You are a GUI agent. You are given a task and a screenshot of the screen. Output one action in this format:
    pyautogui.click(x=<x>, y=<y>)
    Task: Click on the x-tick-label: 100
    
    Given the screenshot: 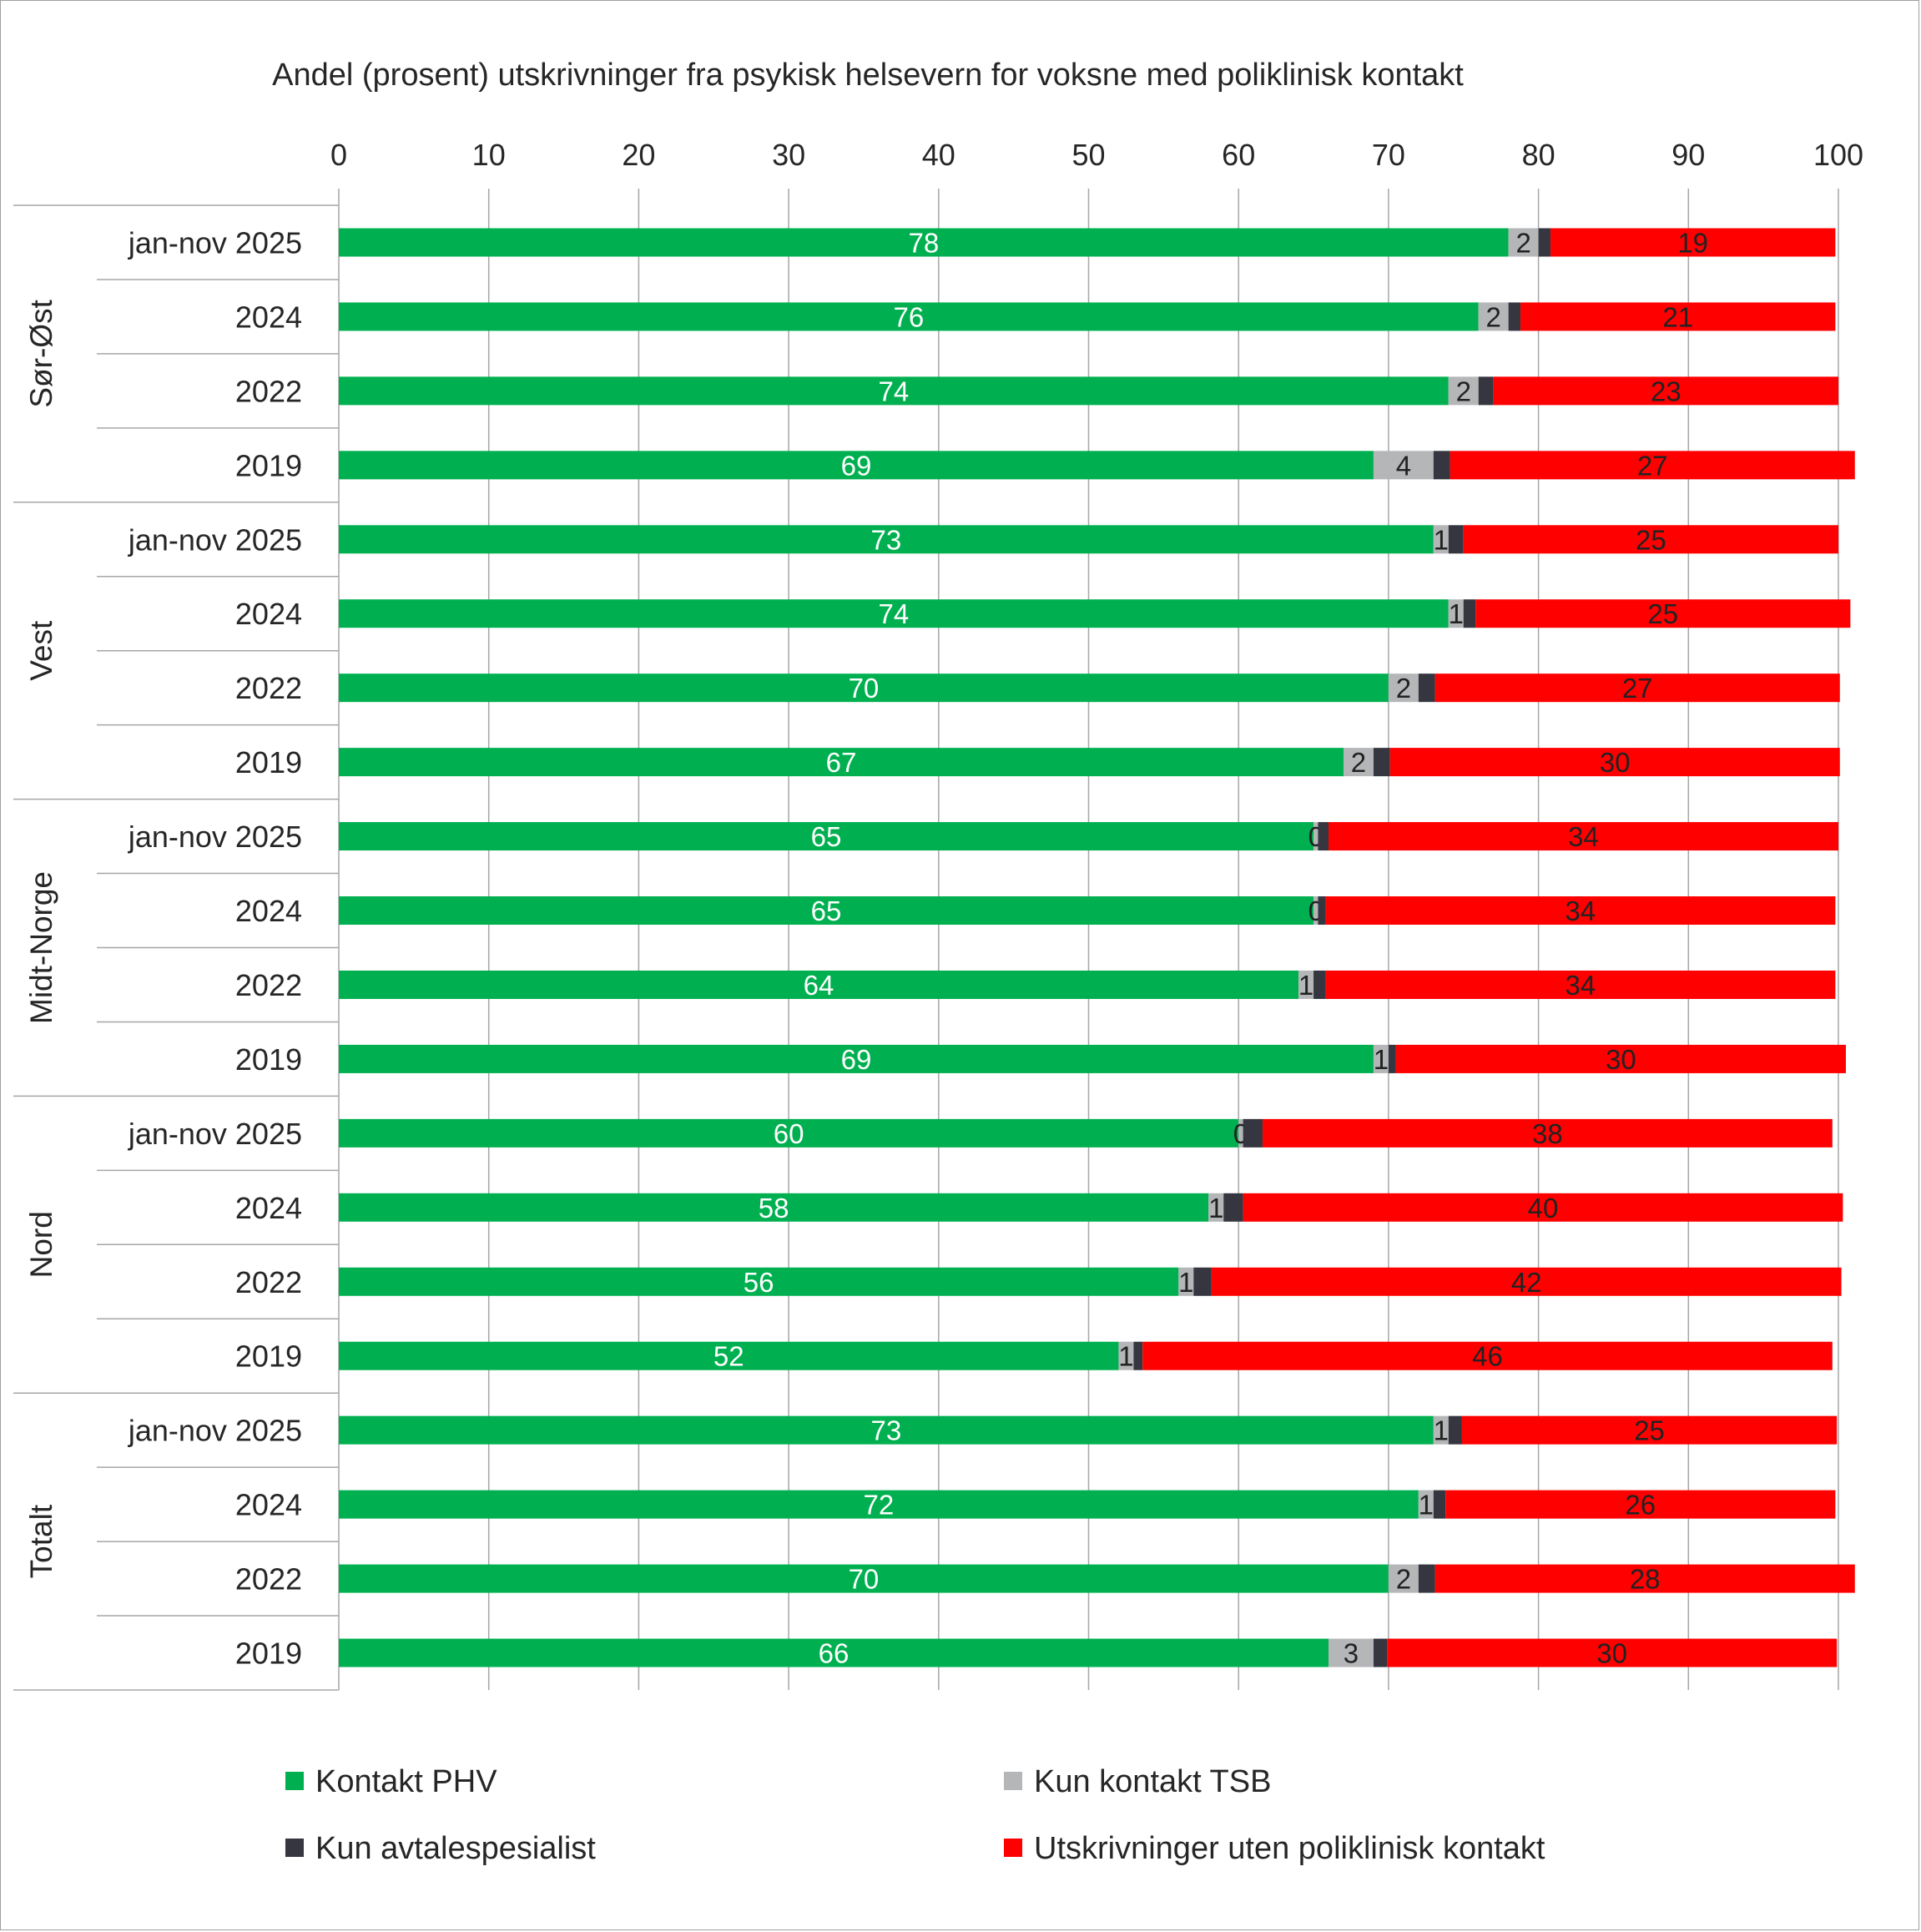 What is the action you would take?
    pyautogui.click(x=1838, y=155)
    